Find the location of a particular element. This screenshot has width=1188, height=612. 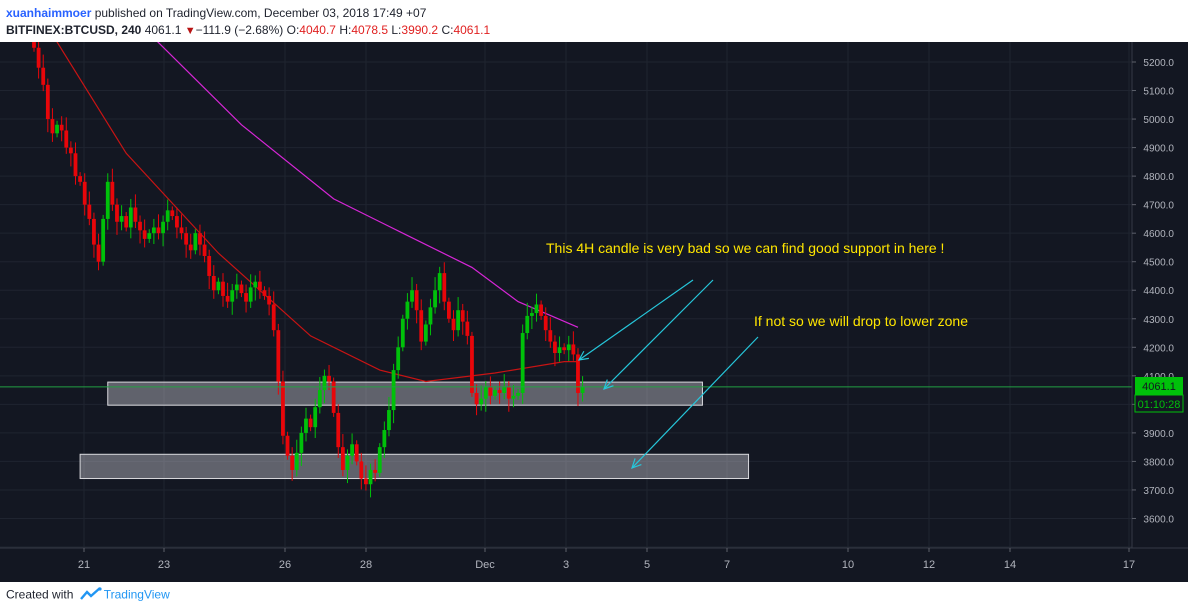

price-tick-label: 4700.0 is located at coordinates (1158, 206).